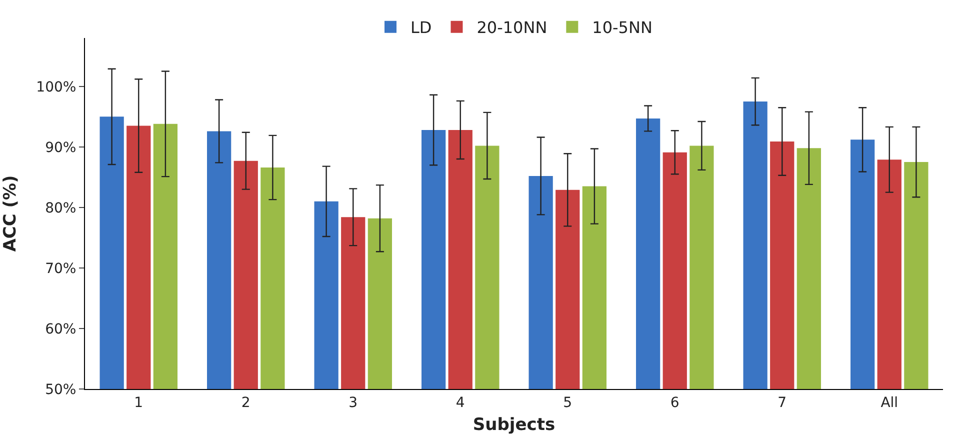  Describe the element at coordinates (60, 268) in the screenshot. I see `y-tick-label: 70%` at that location.